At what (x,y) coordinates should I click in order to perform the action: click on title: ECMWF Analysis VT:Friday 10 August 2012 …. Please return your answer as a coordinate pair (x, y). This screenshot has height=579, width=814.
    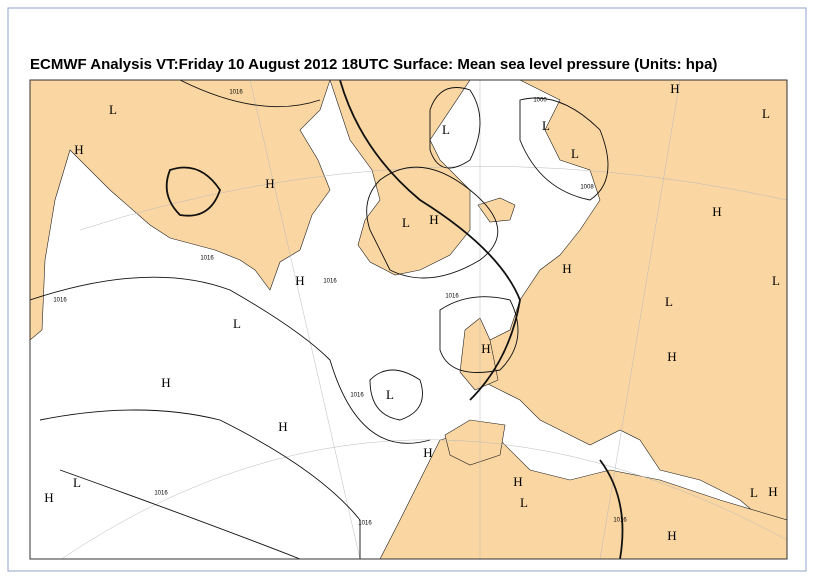
    Looking at the image, I should click on (373, 64).